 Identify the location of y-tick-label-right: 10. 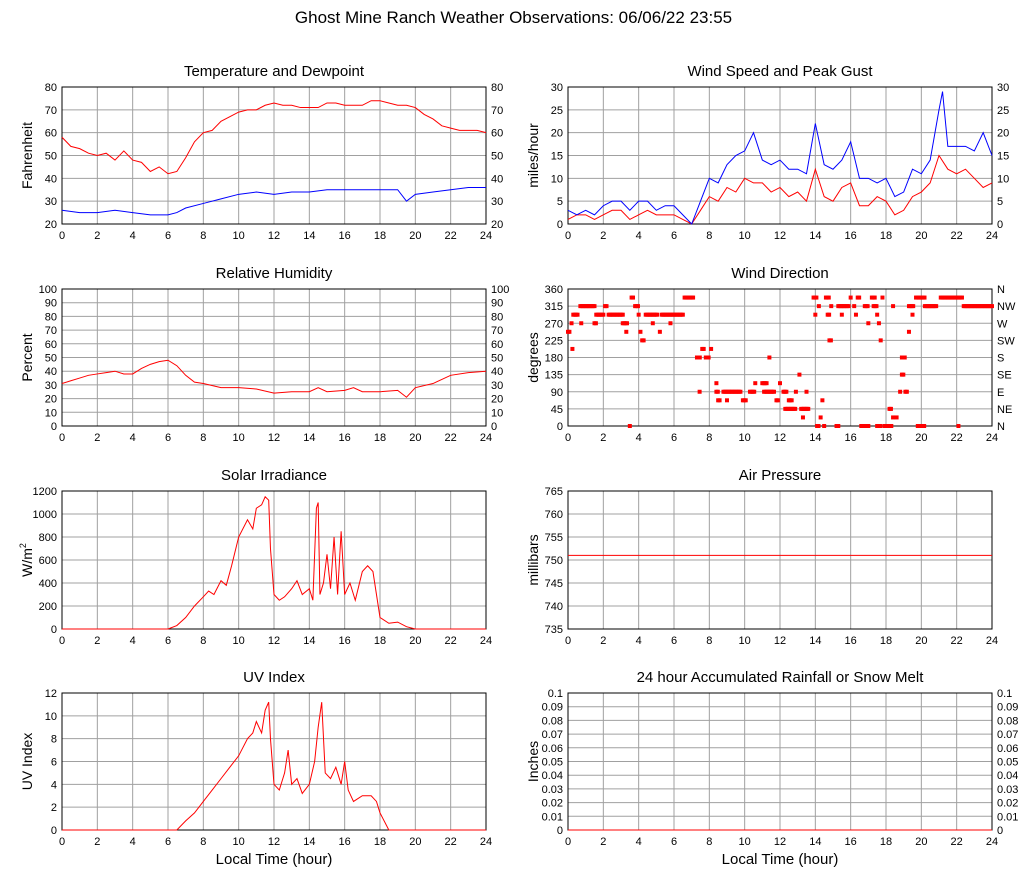
(1003, 179).